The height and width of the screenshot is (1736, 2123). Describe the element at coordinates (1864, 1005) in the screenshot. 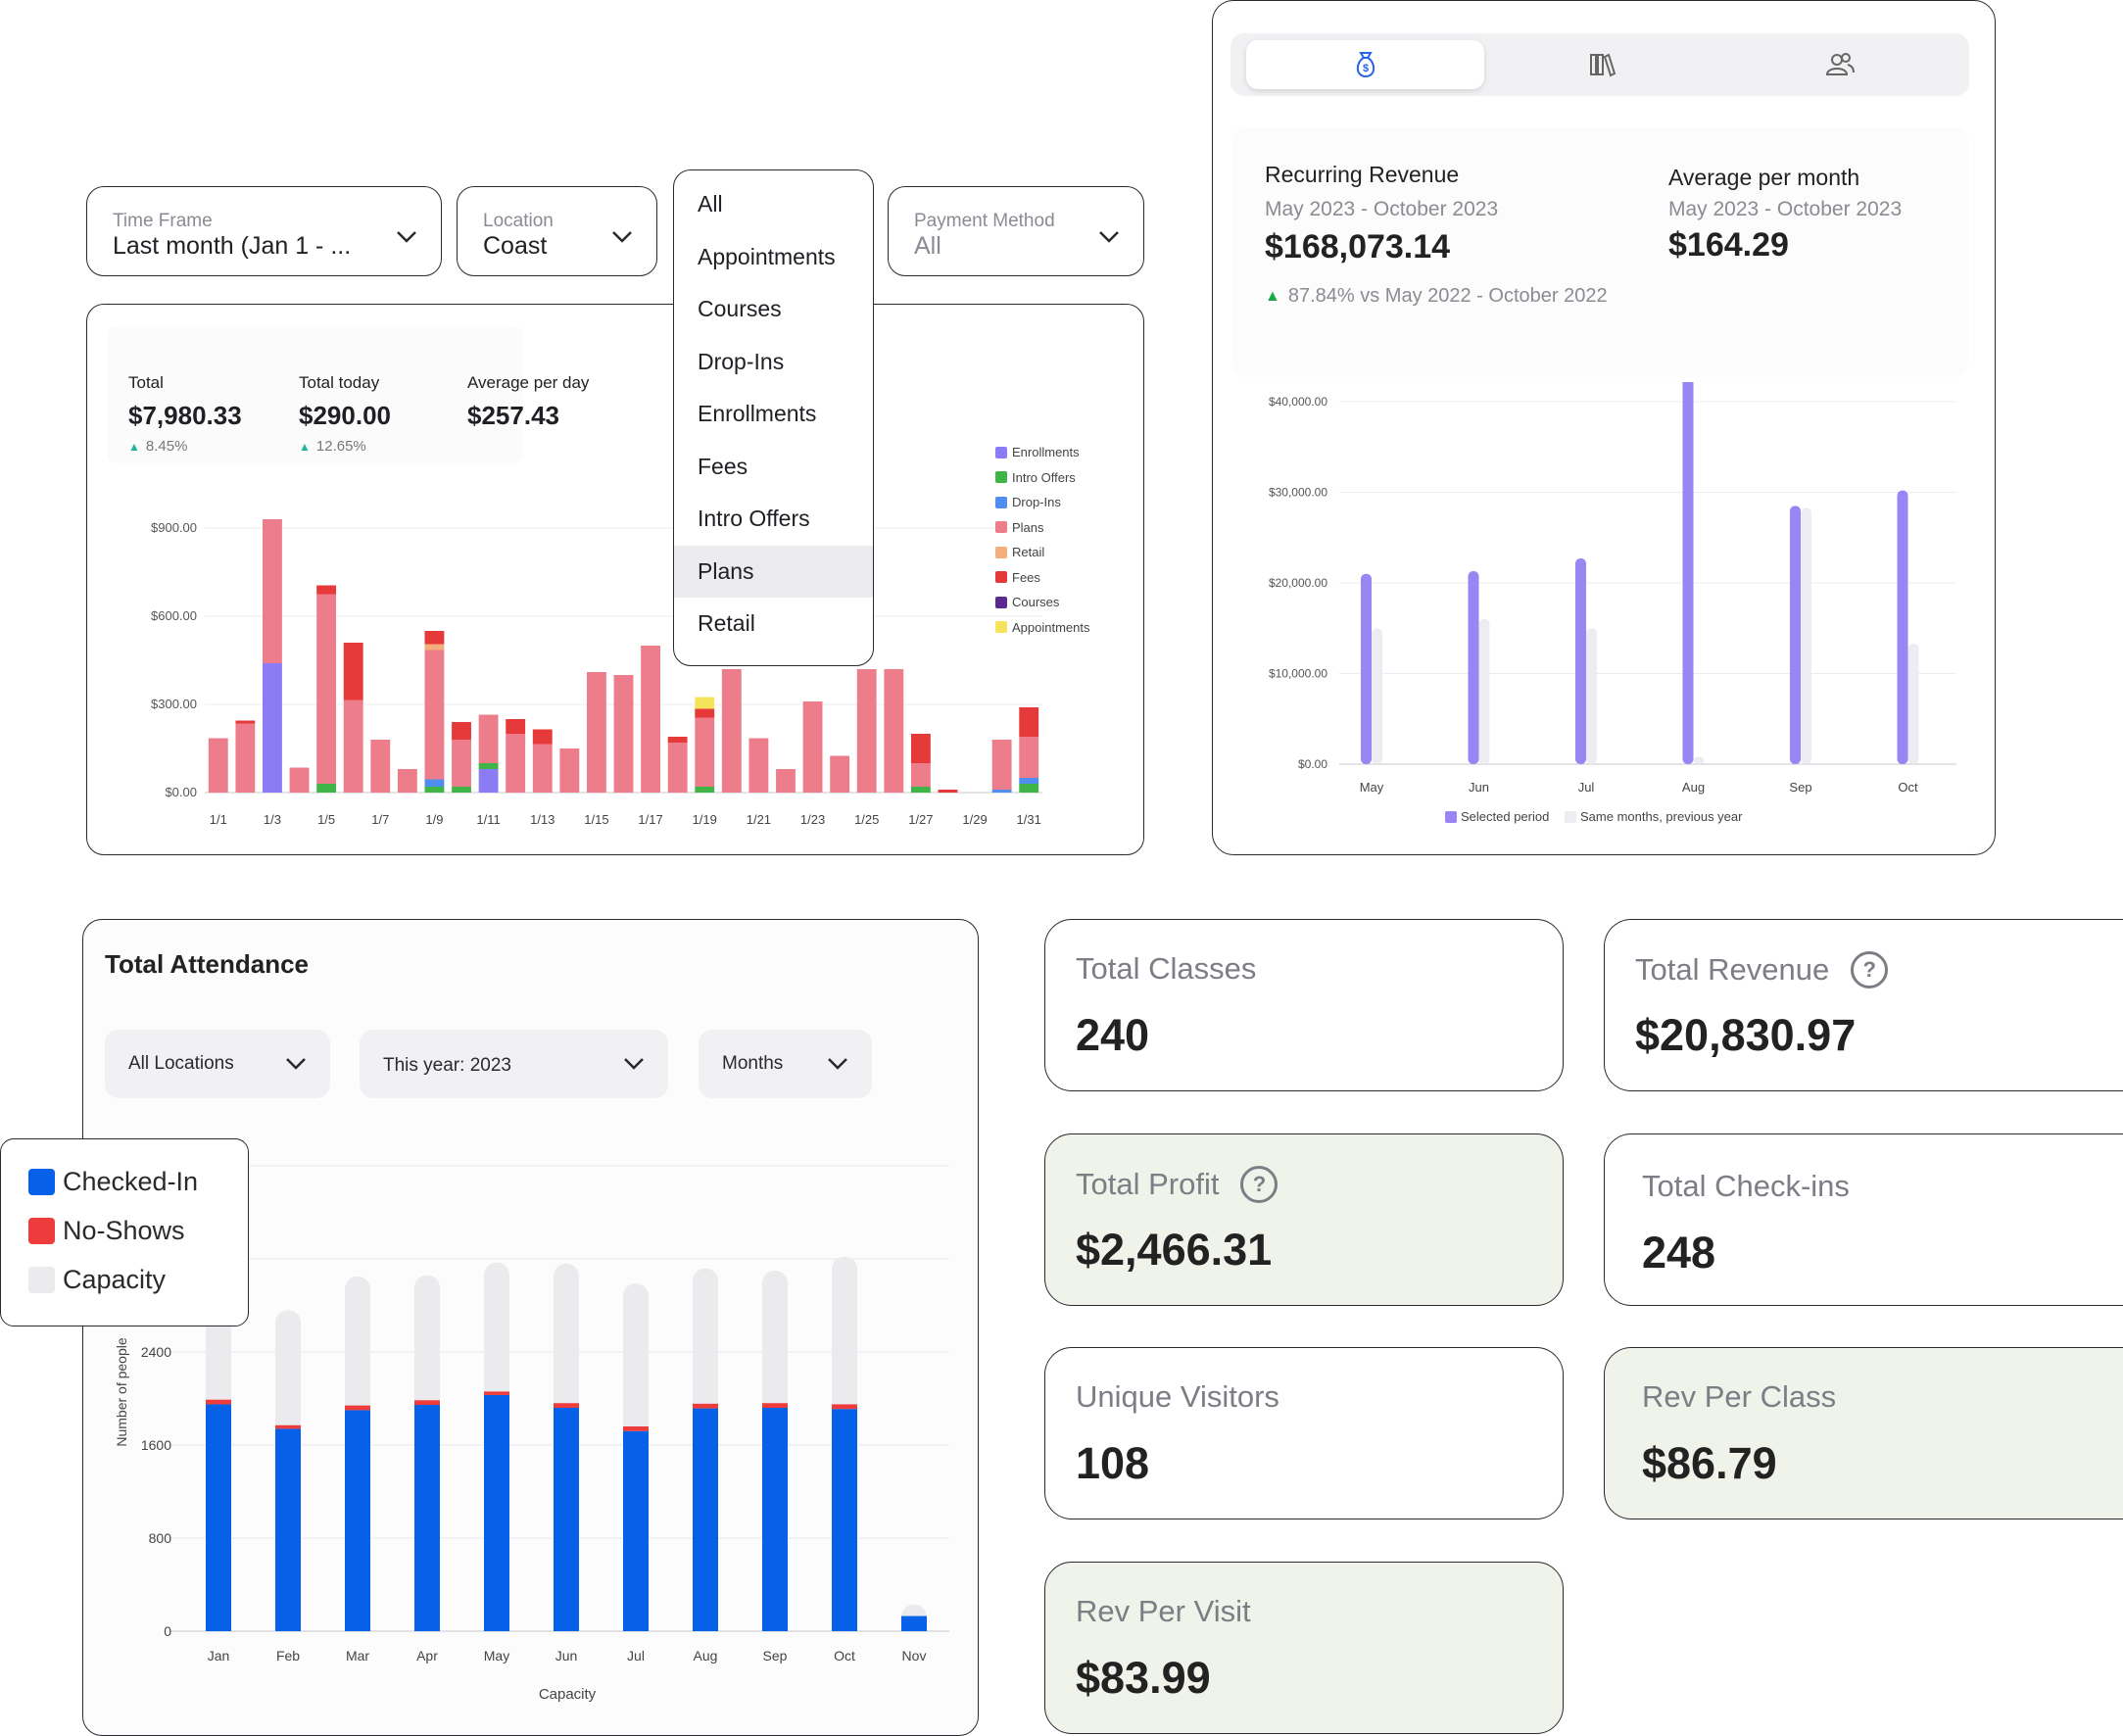

I see `kpi-total-revenue: Total Revenue? $20,830.97` at that location.